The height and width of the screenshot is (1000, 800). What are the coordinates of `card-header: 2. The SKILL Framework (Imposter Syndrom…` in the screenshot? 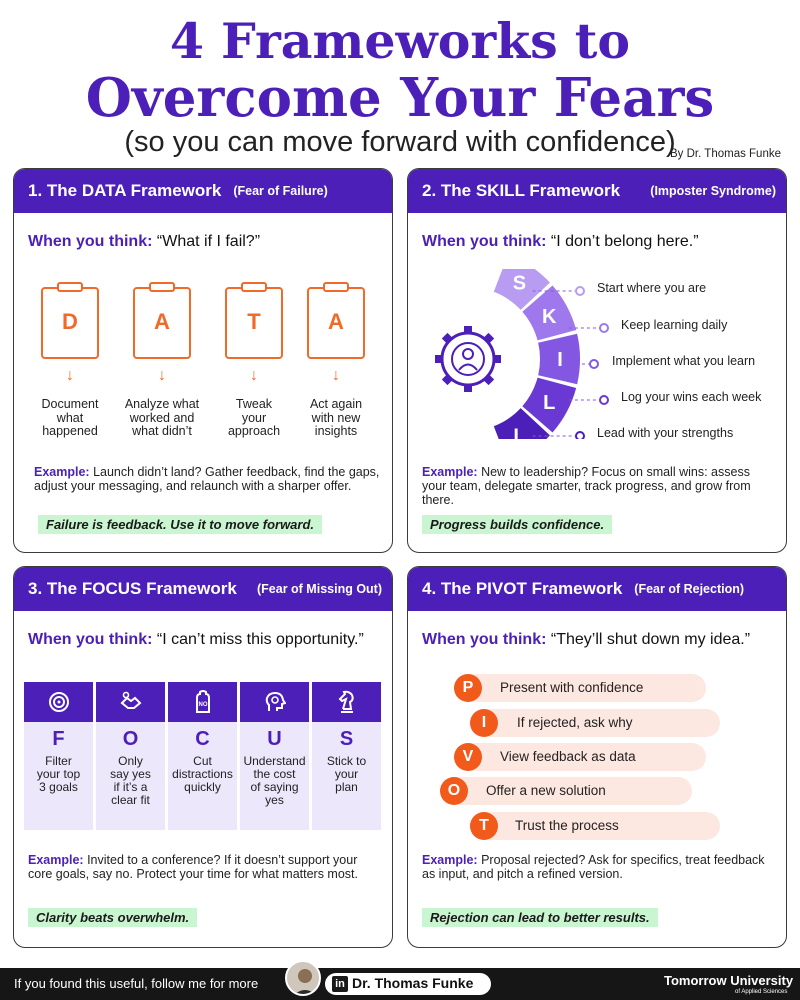 It's located at (597, 191).